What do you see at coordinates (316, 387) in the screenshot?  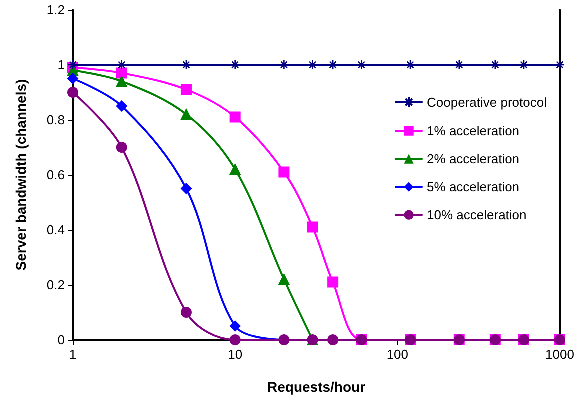 I see `x-axis-title: Requests/hour` at bounding box center [316, 387].